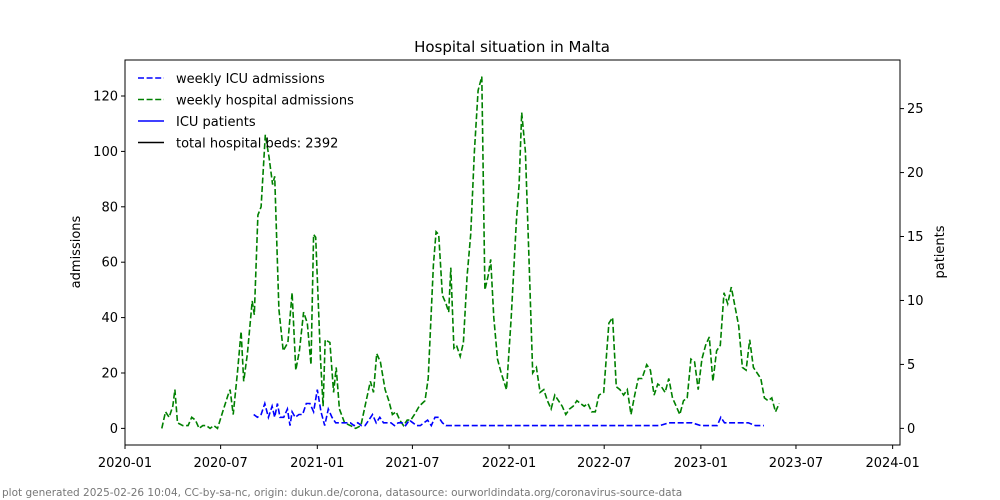 The image size is (1000, 500). I want to click on y-tick-label: 120, so click(105, 97).